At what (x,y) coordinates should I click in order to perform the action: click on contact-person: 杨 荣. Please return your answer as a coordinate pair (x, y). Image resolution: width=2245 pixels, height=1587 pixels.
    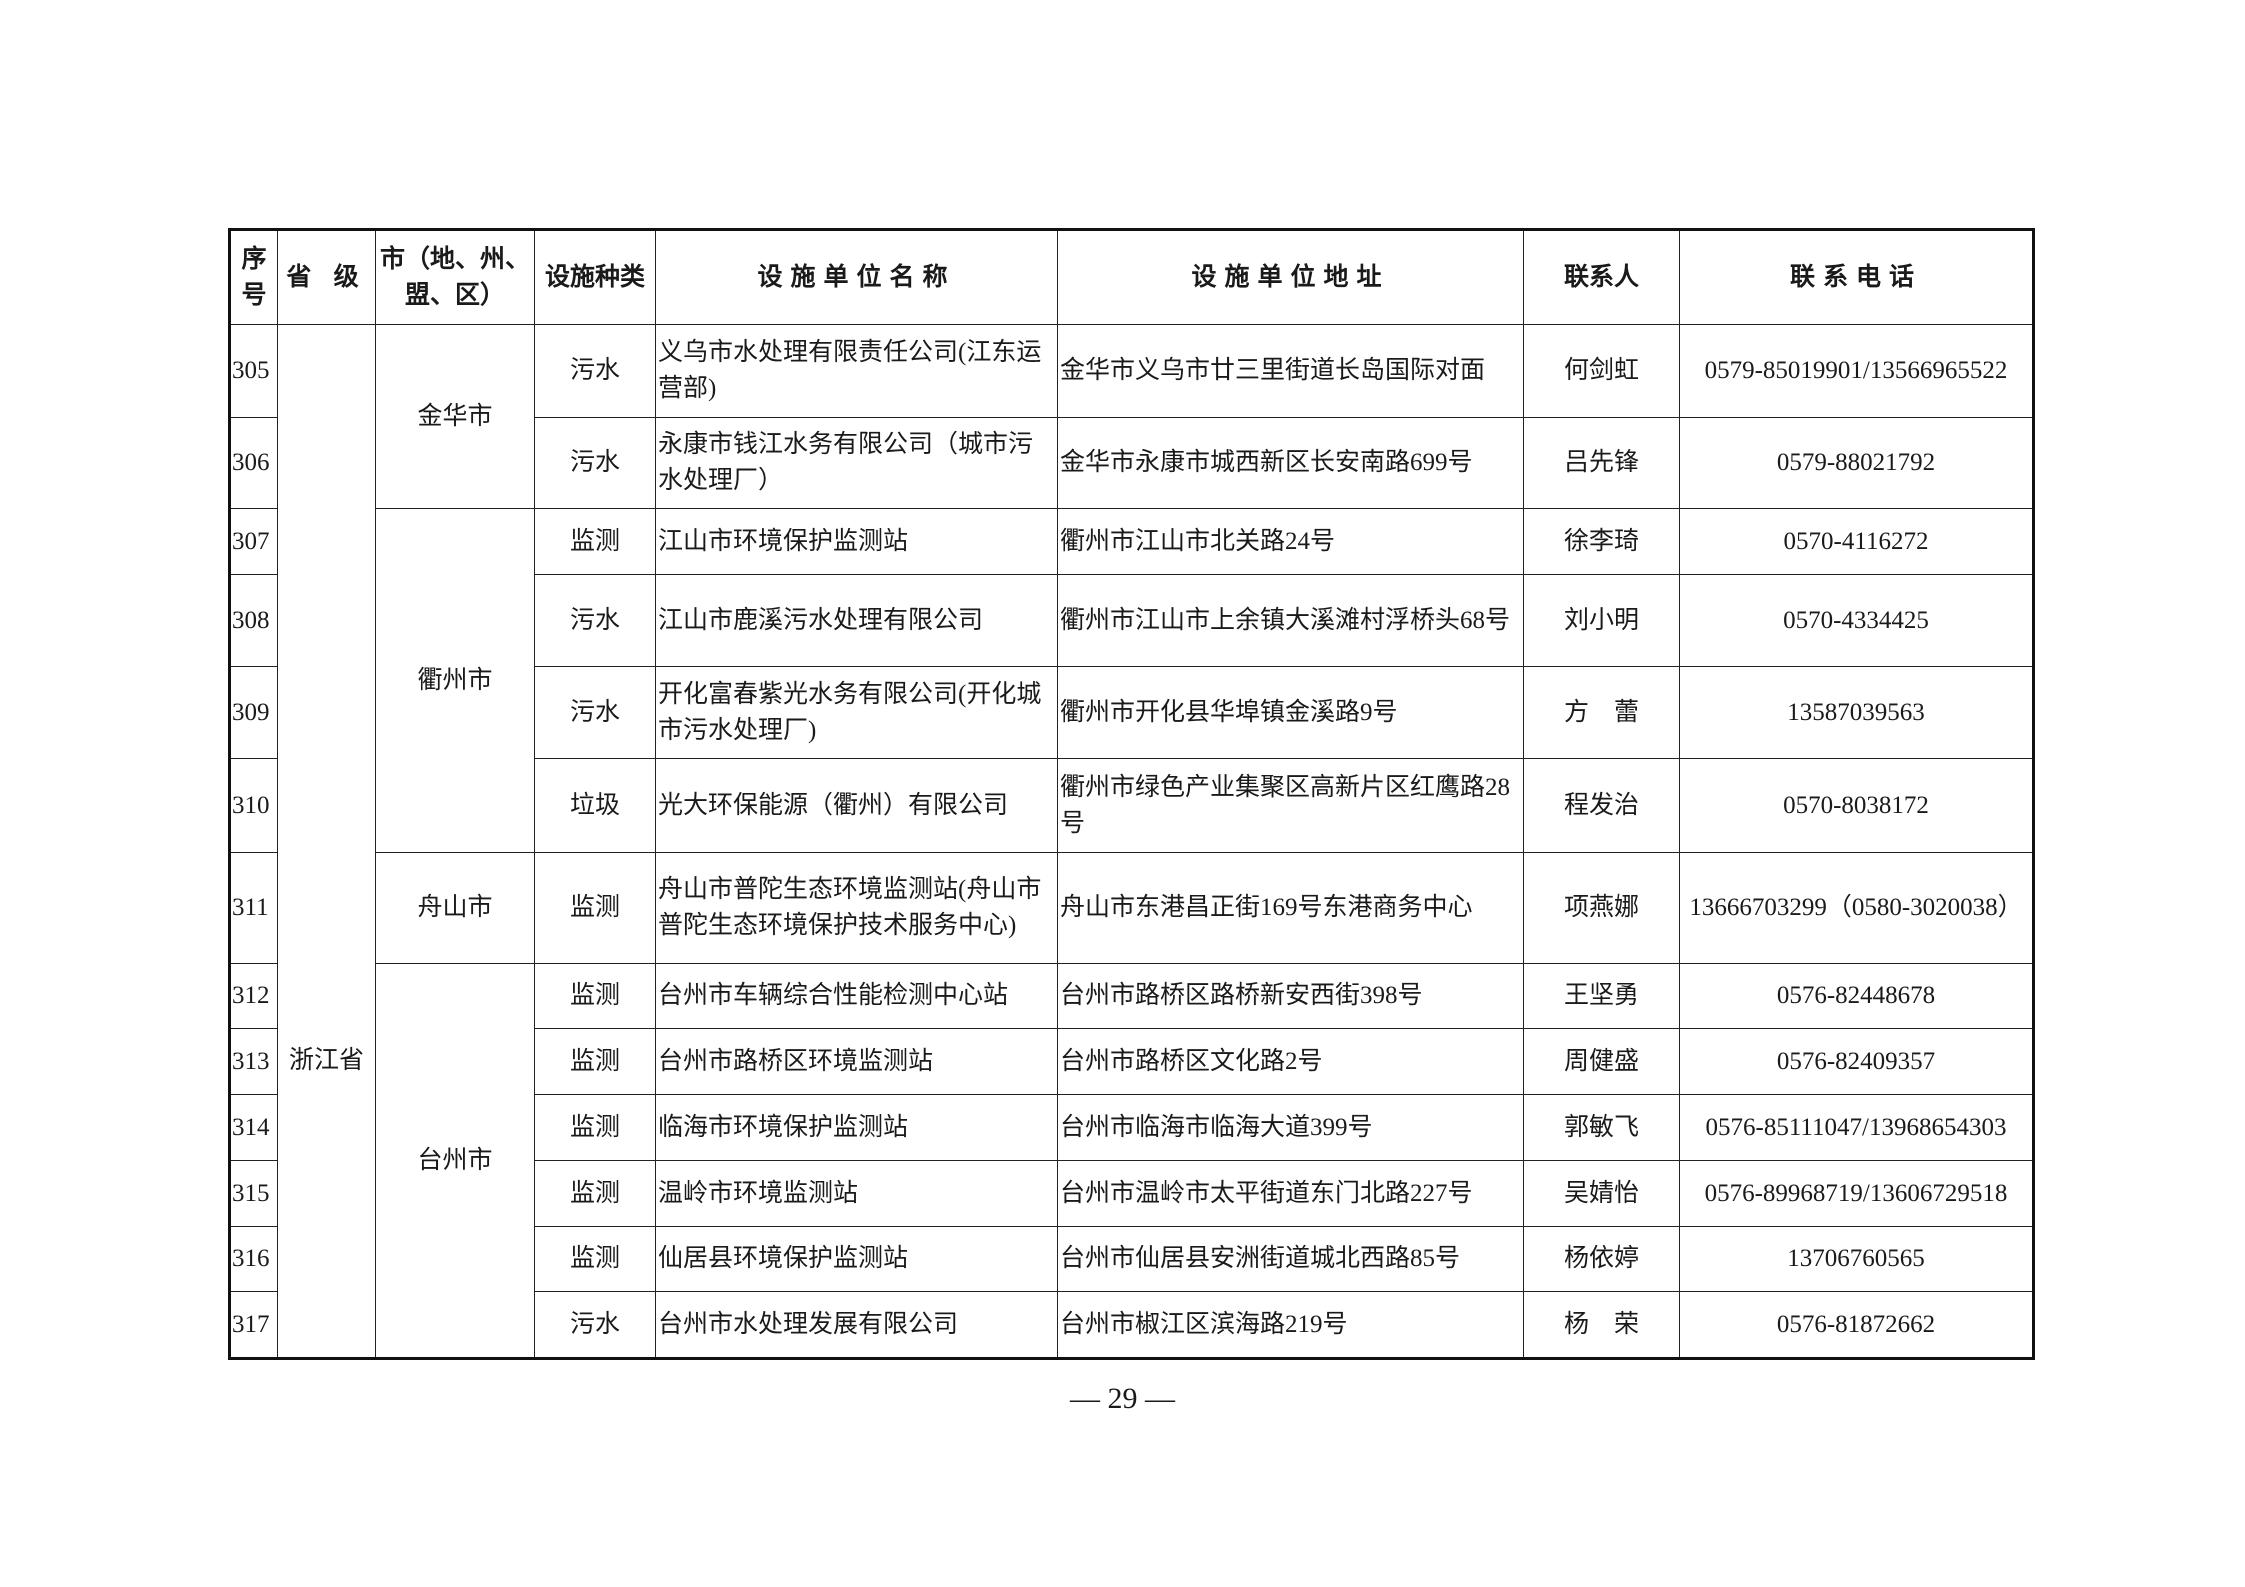
    Looking at the image, I should click on (1601, 1325).